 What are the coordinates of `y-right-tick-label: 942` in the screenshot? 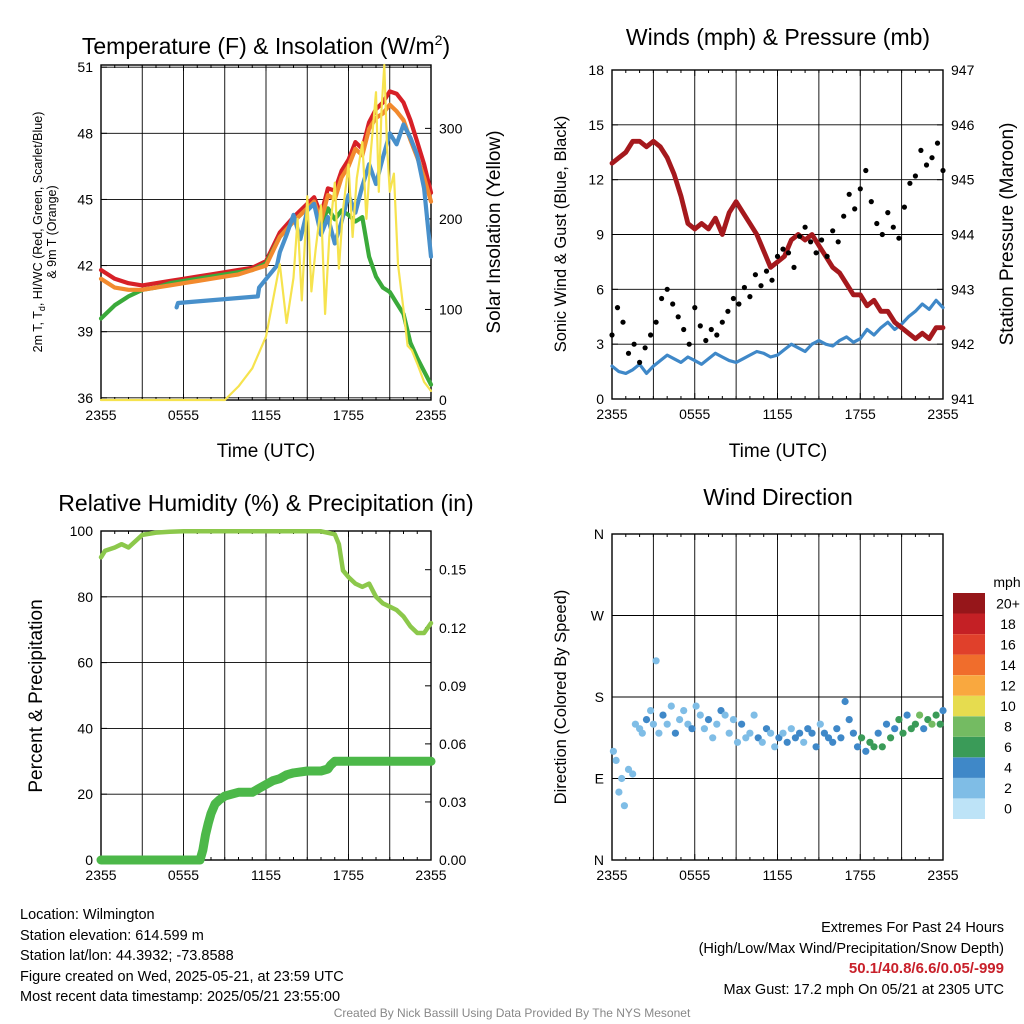 It's located at (963, 344).